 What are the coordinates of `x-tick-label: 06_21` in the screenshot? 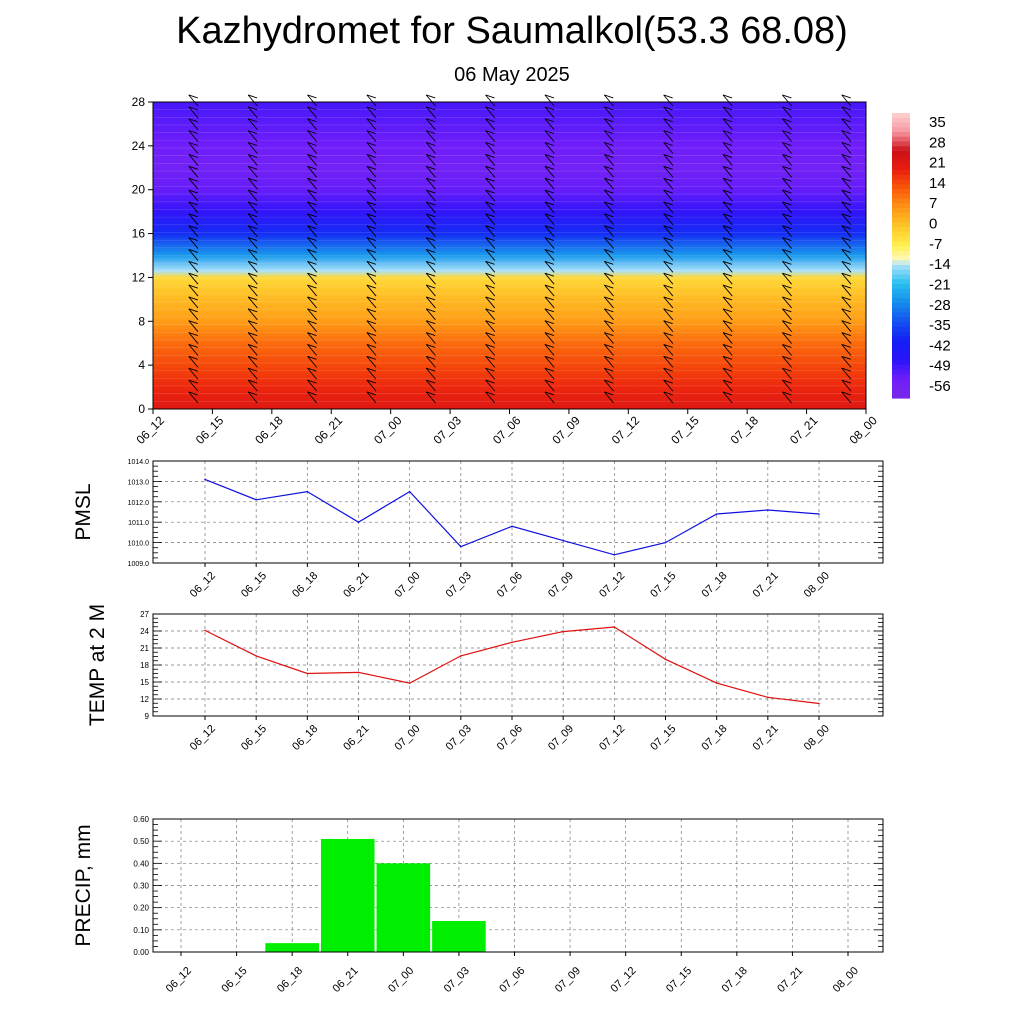 It's located at (356, 738).